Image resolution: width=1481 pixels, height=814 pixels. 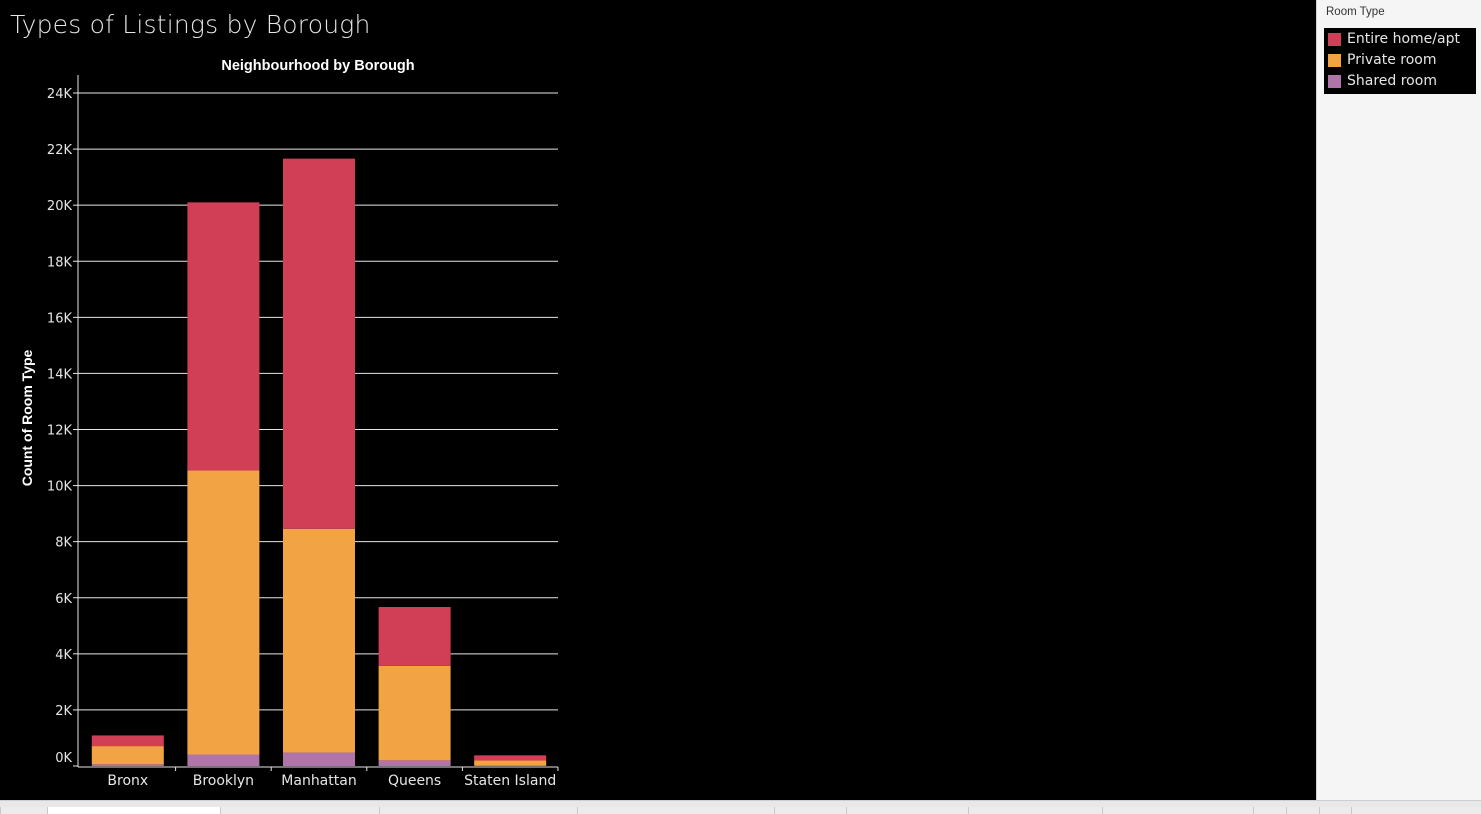 What do you see at coordinates (128, 740) in the screenshot?
I see `bar-segment-bronx-entire-home-apt` at bounding box center [128, 740].